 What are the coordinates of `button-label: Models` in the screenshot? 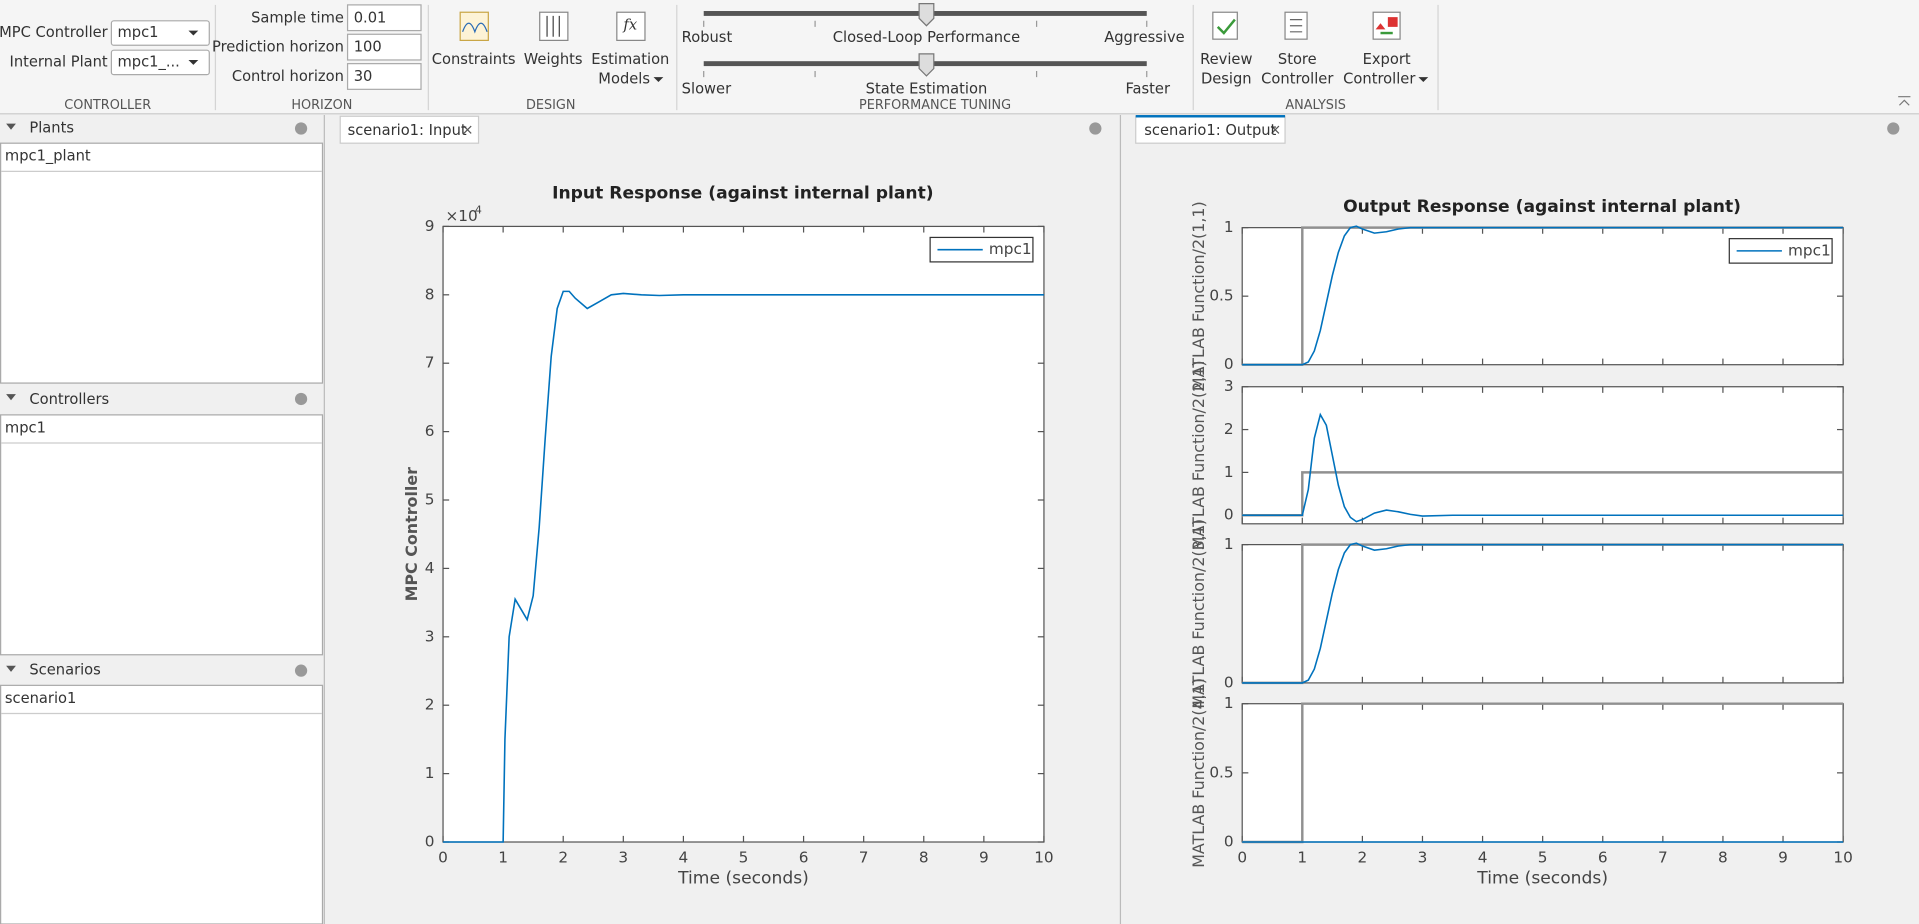 It's located at (624, 79).